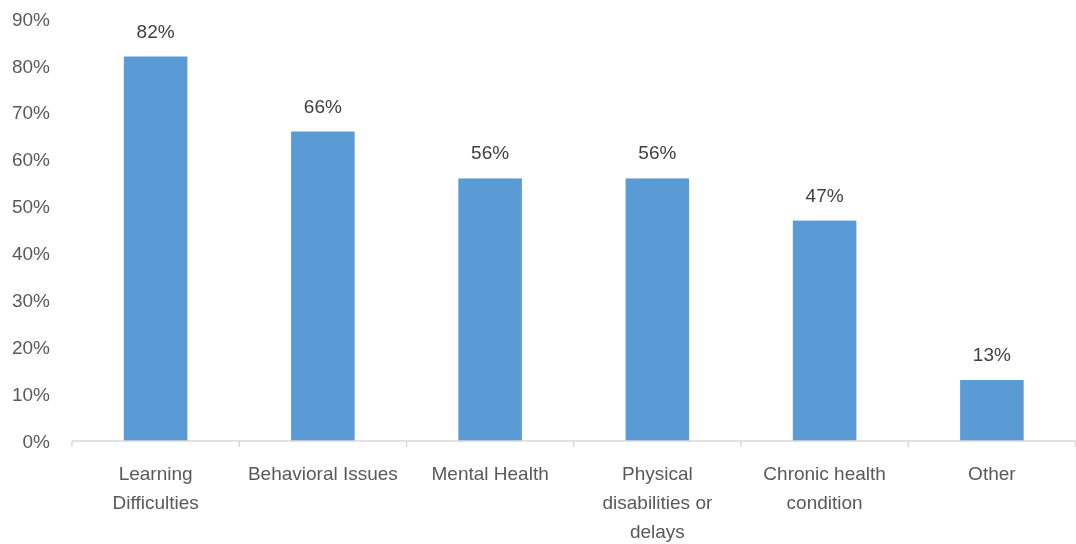  What do you see at coordinates (657, 502) in the screenshot?
I see `x-tick-label: Physical disabilities or delays` at bounding box center [657, 502].